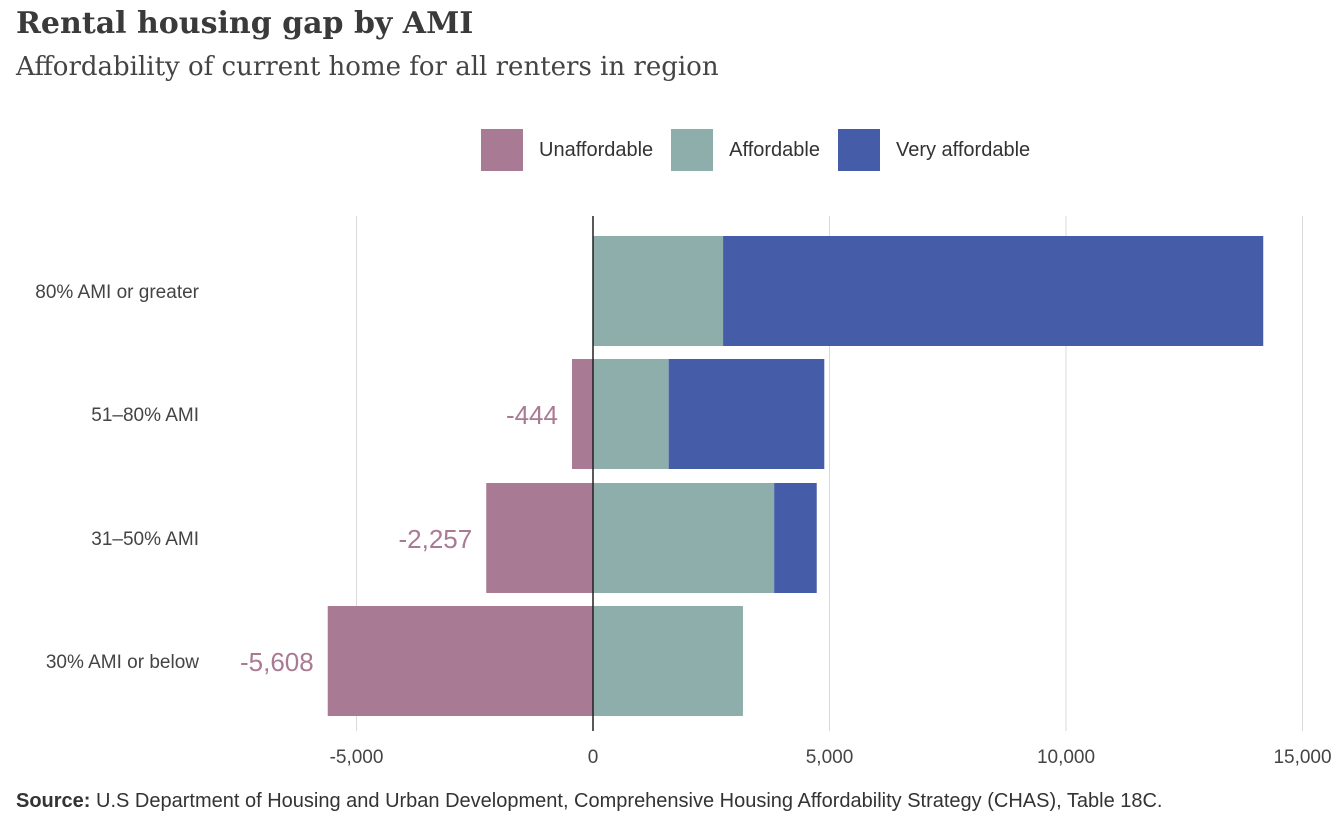 This screenshot has width=1344, height=830. Describe the element at coordinates (774, 149) in the screenshot. I see `legend-label-1: Affordable` at that location.